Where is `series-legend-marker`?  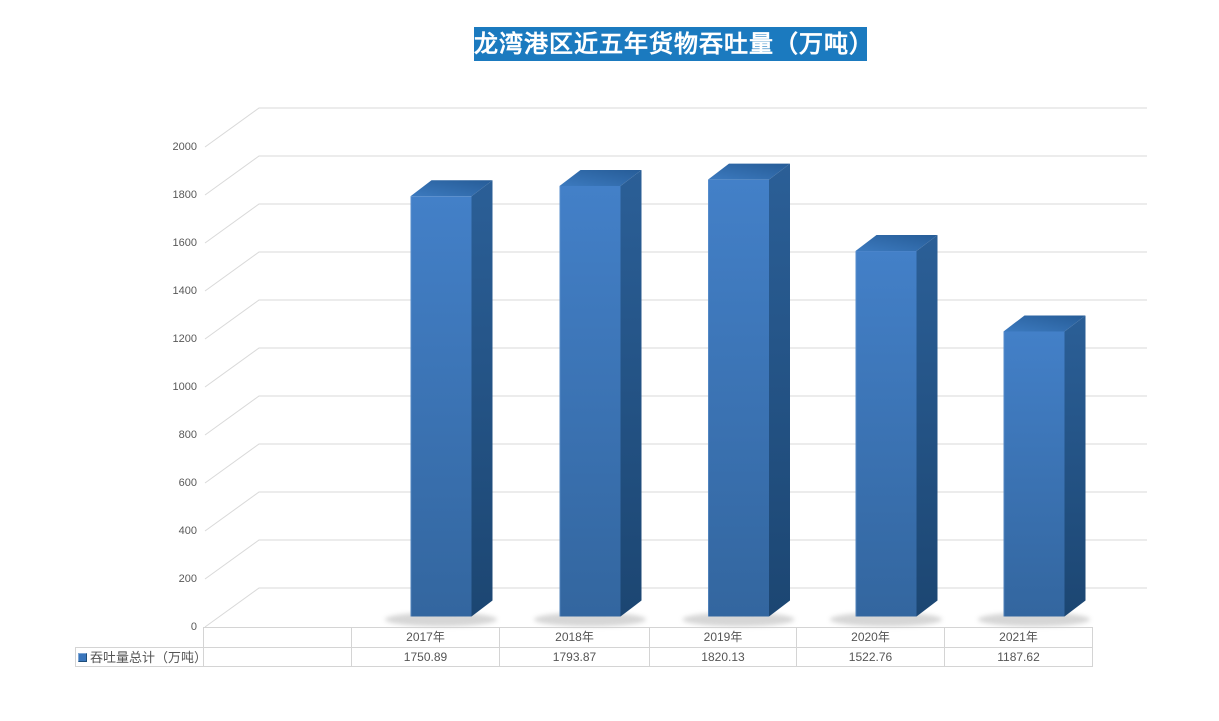 series-legend-marker is located at coordinates (82, 657).